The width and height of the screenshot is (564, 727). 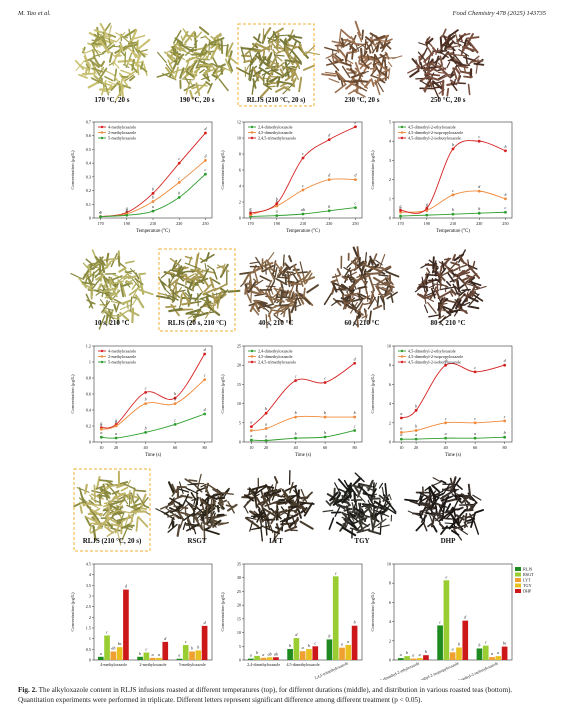 I want to click on significance-letter: b, so click(x=153, y=197).